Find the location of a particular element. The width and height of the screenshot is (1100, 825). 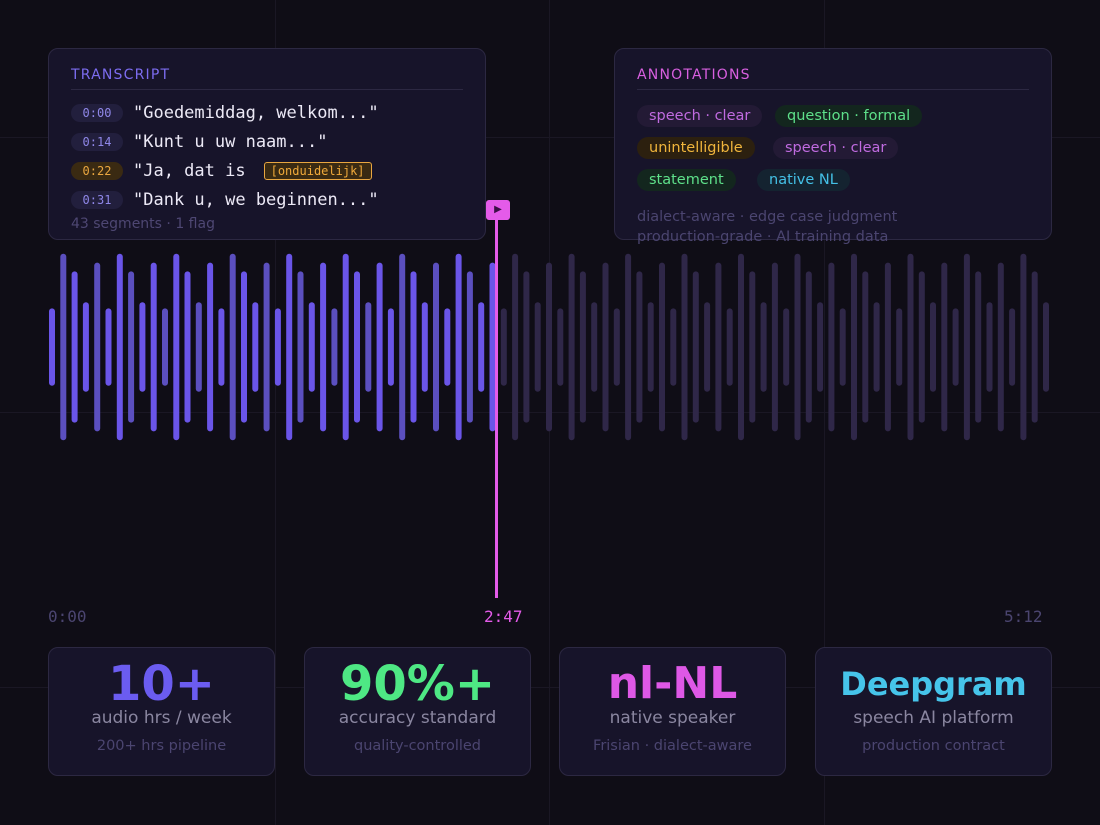

transcript-row: 0:22 "Ja, dat is [onduidelijk] is located at coordinates (267, 170).